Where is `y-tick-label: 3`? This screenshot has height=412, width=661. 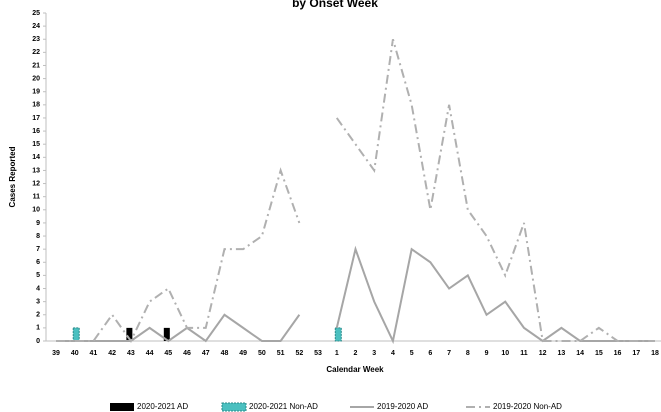 y-tick-label: 3 is located at coordinates (38, 301).